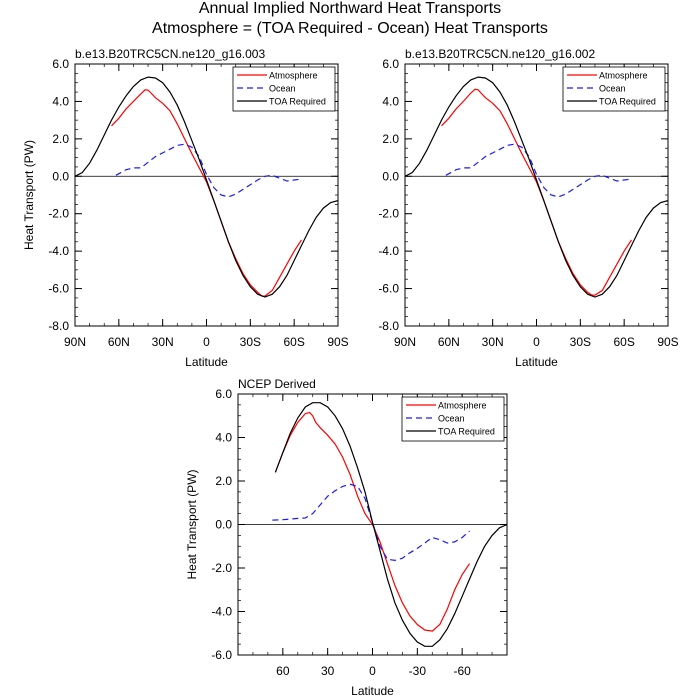 The image size is (700, 700). Describe the element at coordinates (277, 384) in the screenshot. I see `panel-title: NCEP Derived` at that location.